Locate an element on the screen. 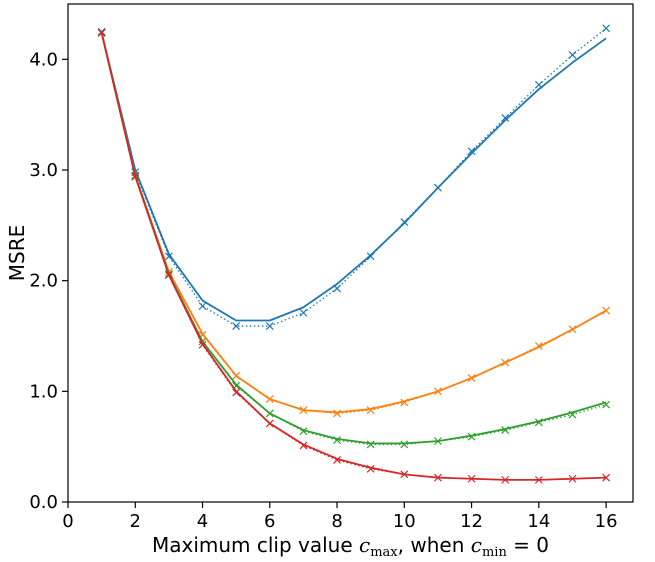 The height and width of the screenshot is (562, 655). y-axis-label: MSRE is located at coordinates (17, 253).